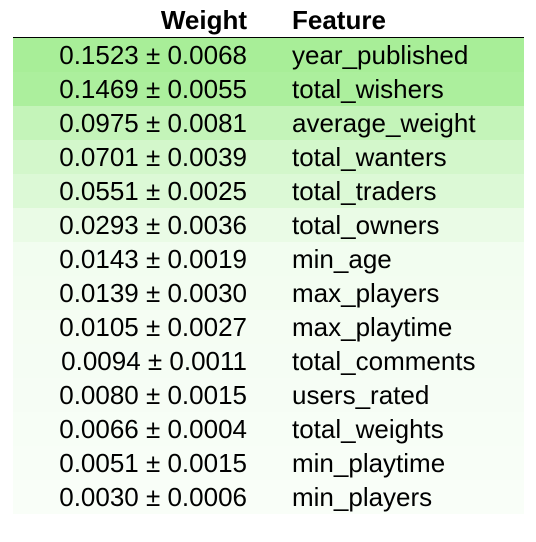  I want to click on table-row: 0.0030 ± 0.0006 min_players, so click(268, 497).